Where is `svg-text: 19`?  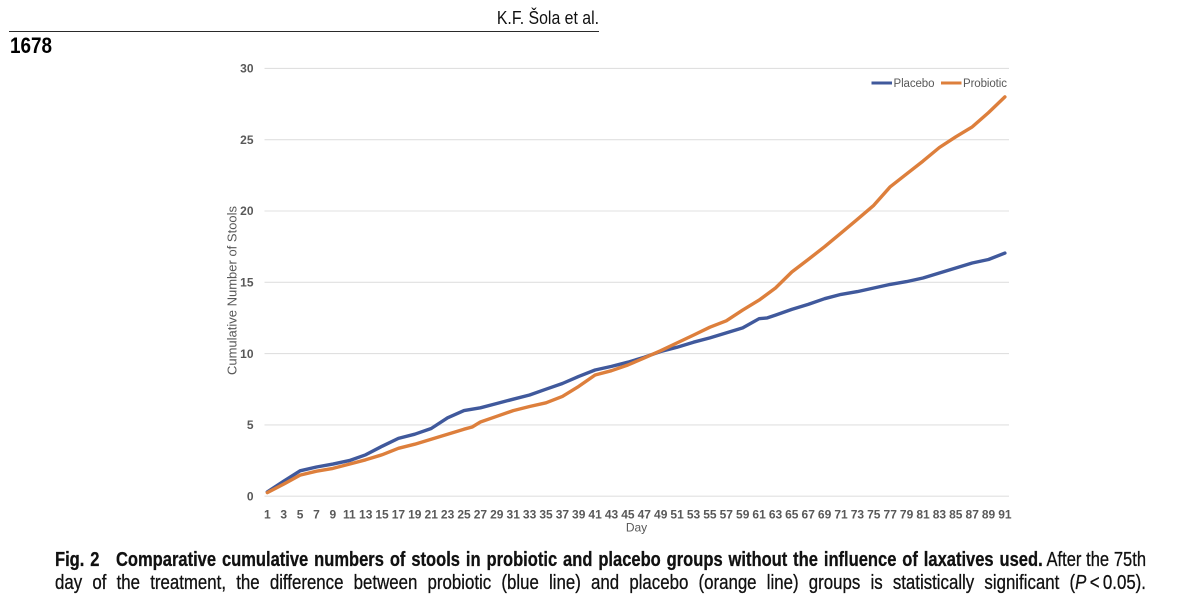
svg-text: 19 is located at coordinates (415, 514).